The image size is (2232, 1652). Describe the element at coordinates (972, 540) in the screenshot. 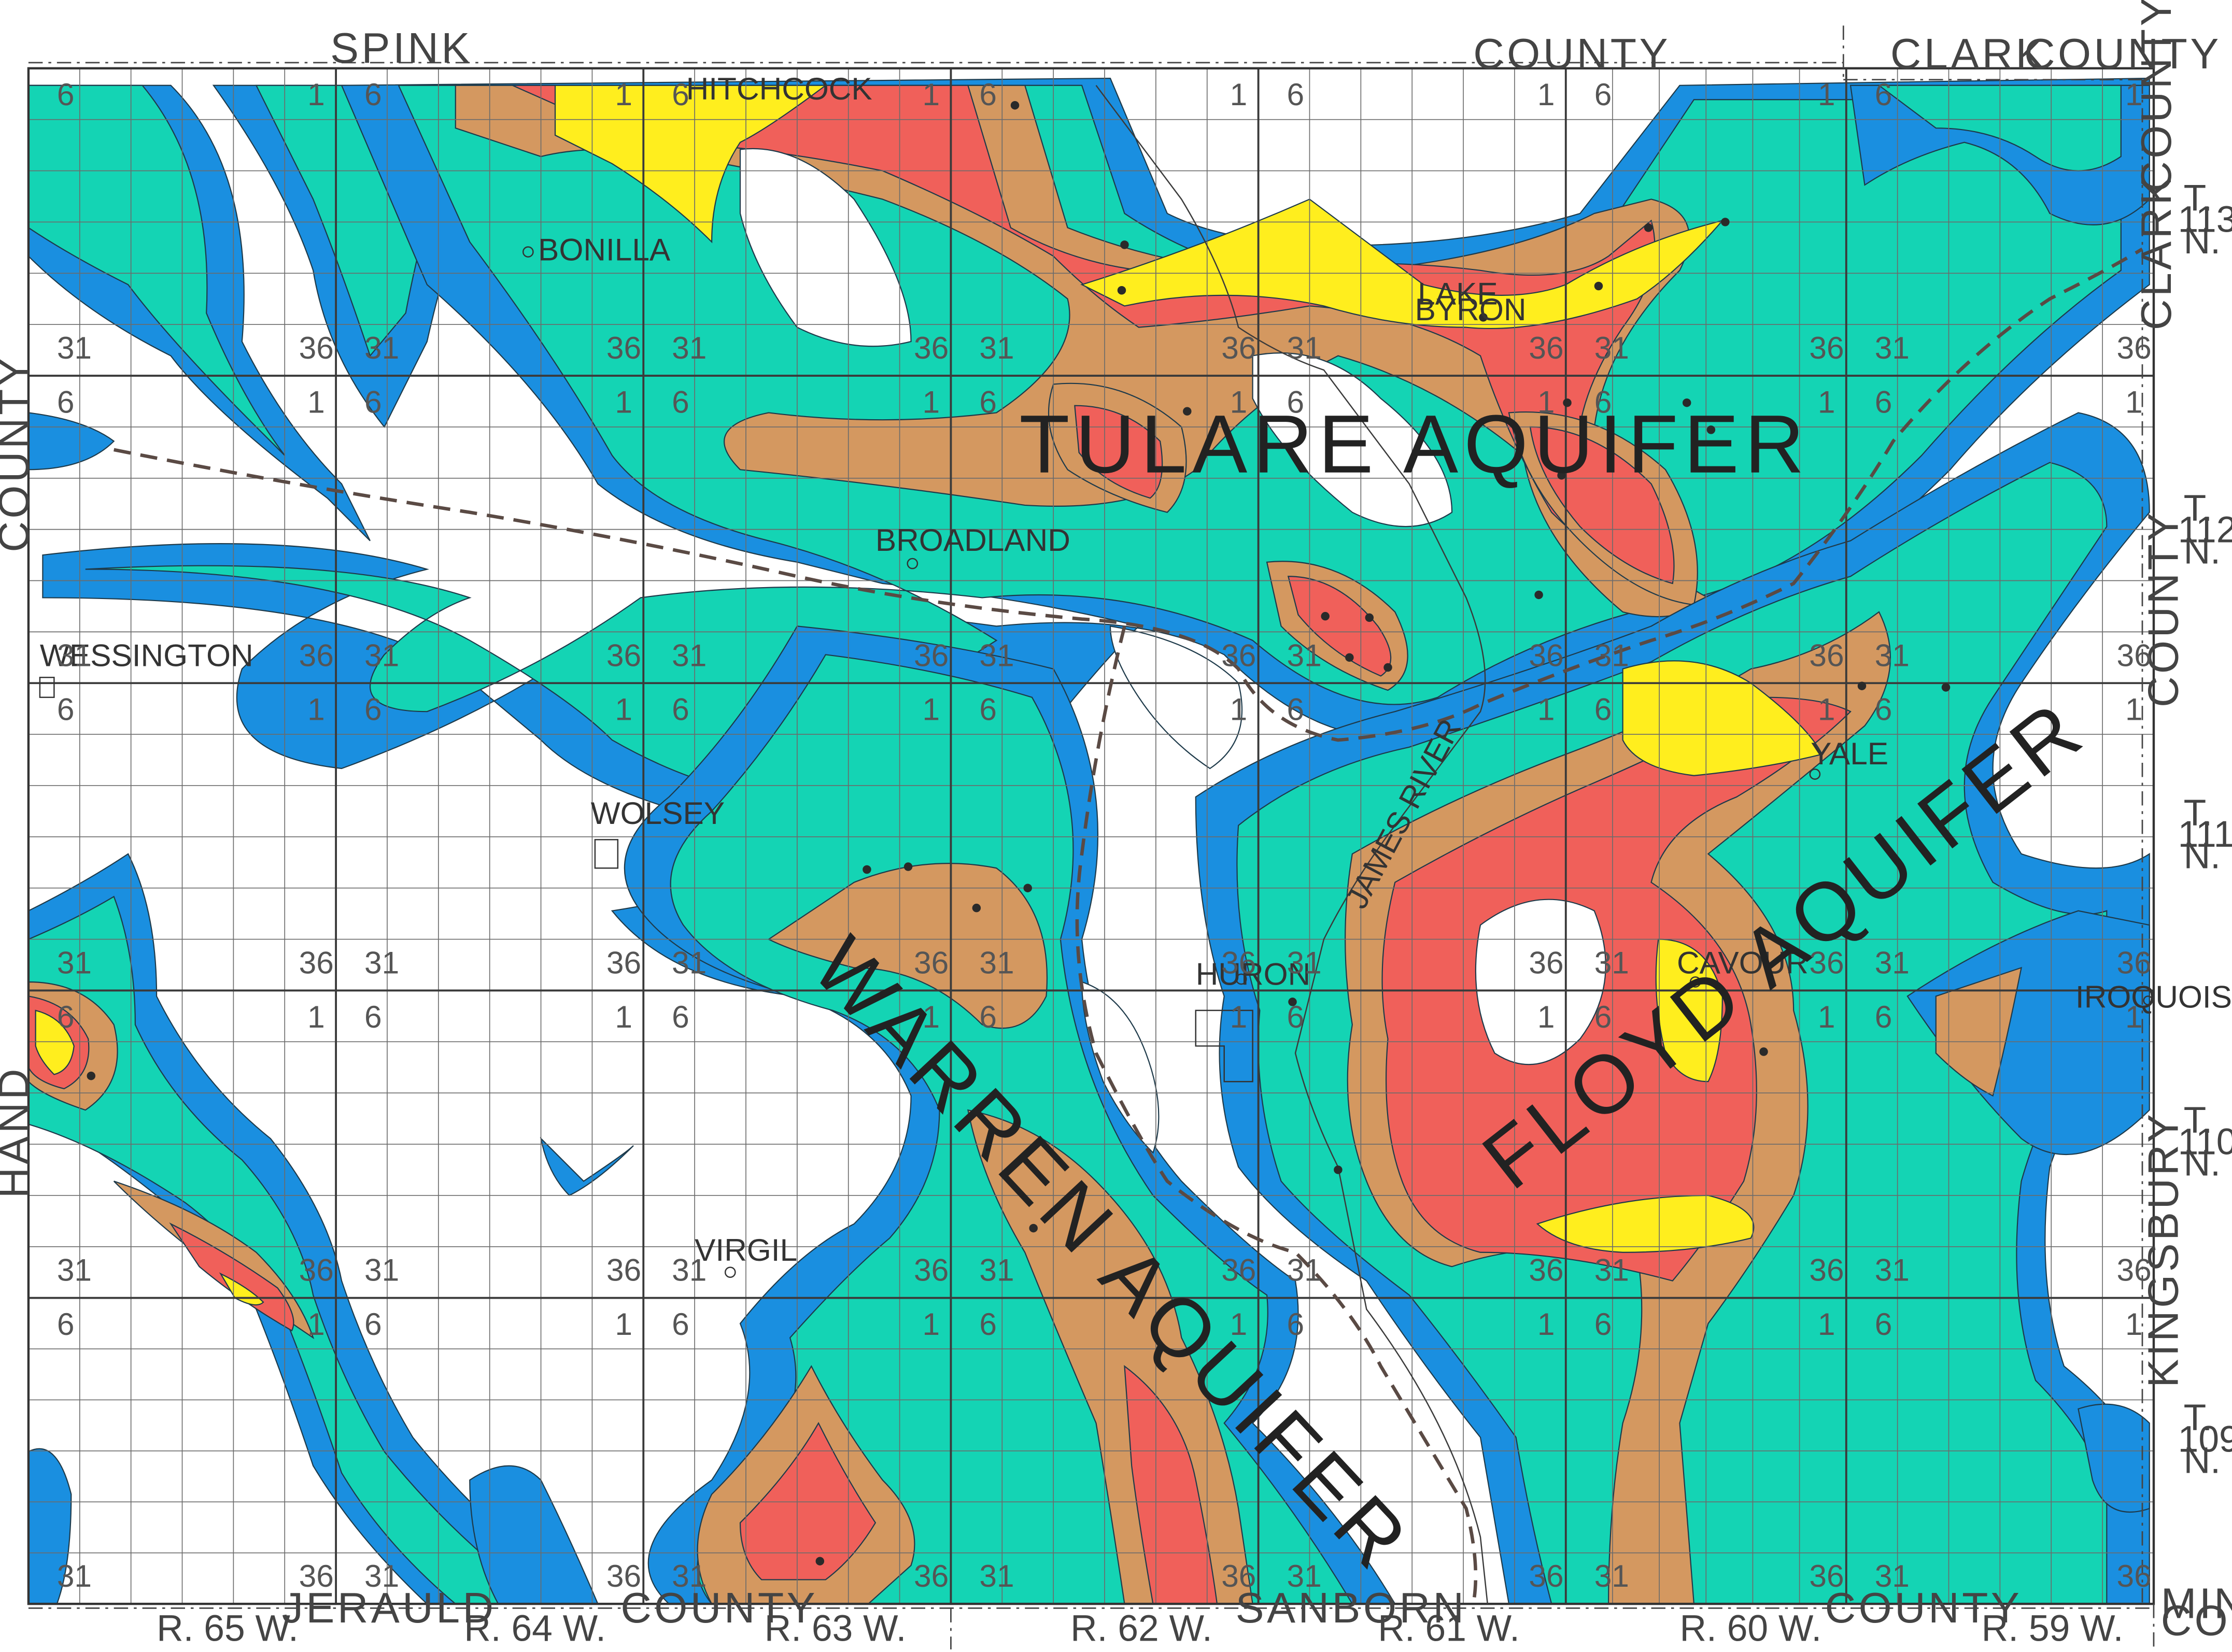

I see `town-label-broadland: BROADLAND` at that location.